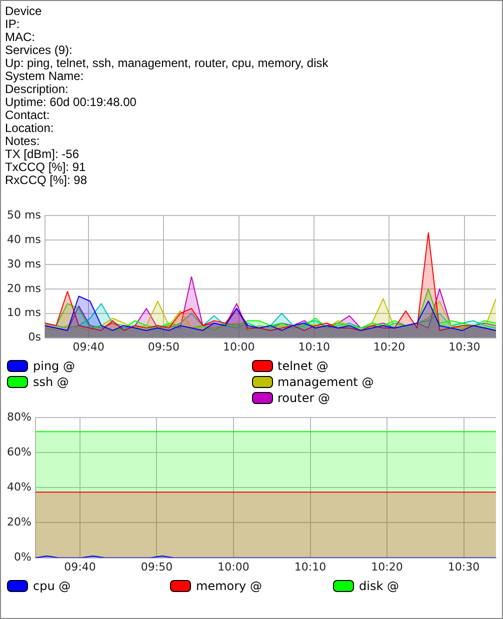 The width and height of the screenshot is (503, 619). I want to click on text: Description:, so click(37, 89).